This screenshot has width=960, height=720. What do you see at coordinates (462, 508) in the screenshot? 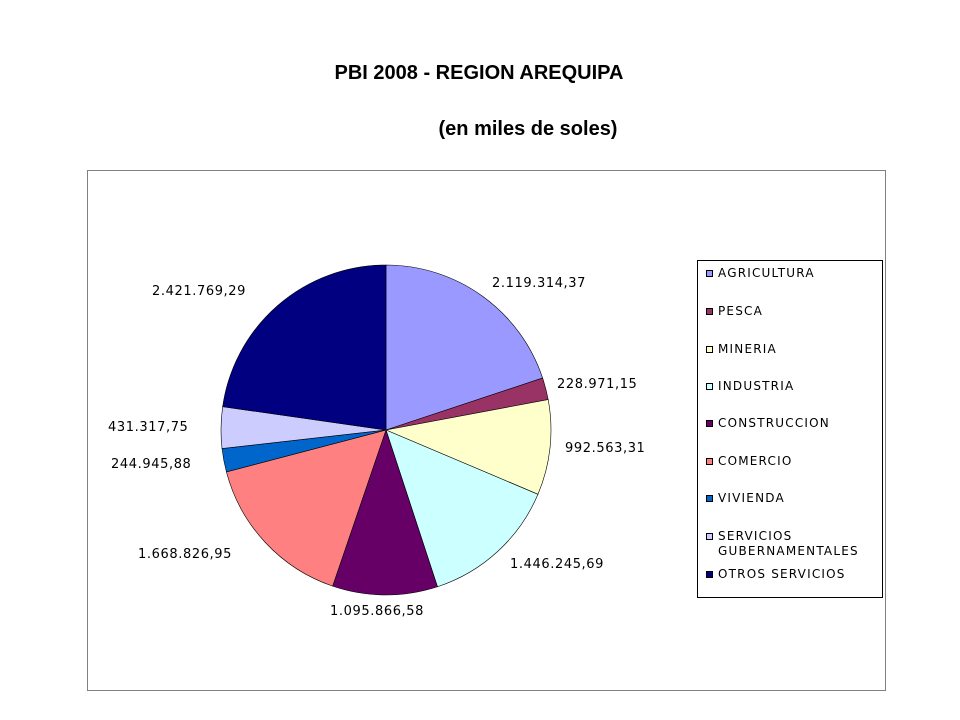
I see `pie-slice-industria` at bounding box center [462, 508].